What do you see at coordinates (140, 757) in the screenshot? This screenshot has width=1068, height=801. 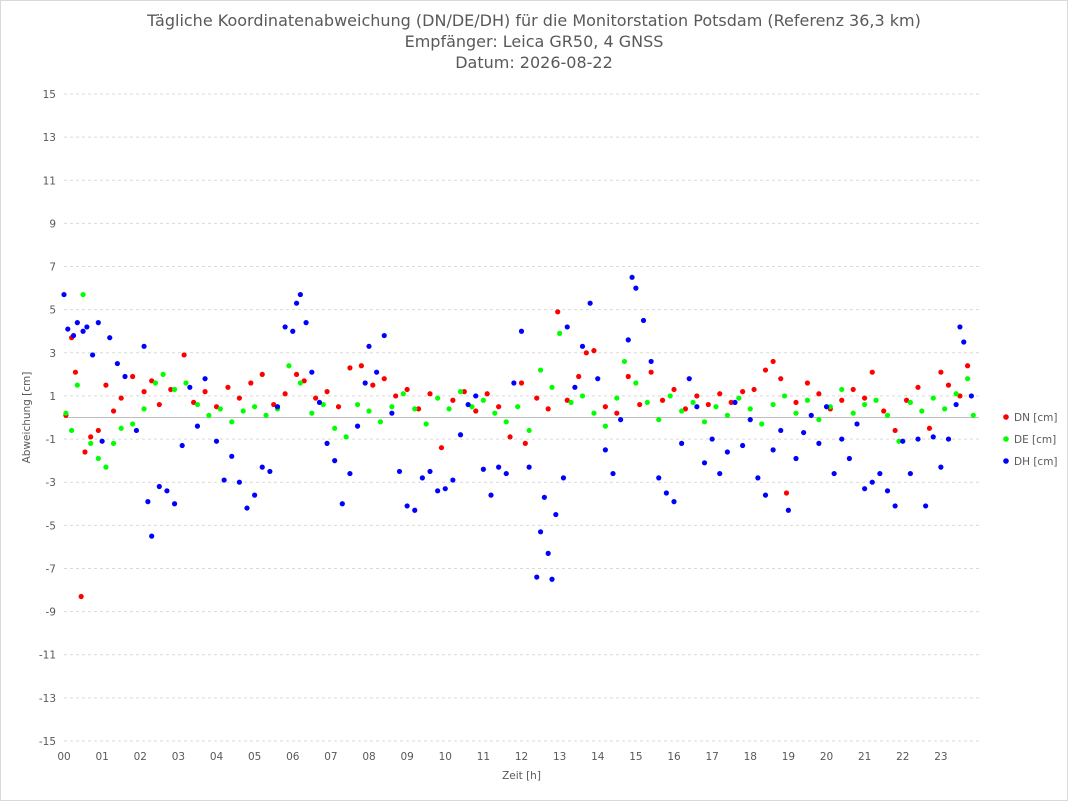 I see `x-tick-label: 02` at bounding box center [140, 757].